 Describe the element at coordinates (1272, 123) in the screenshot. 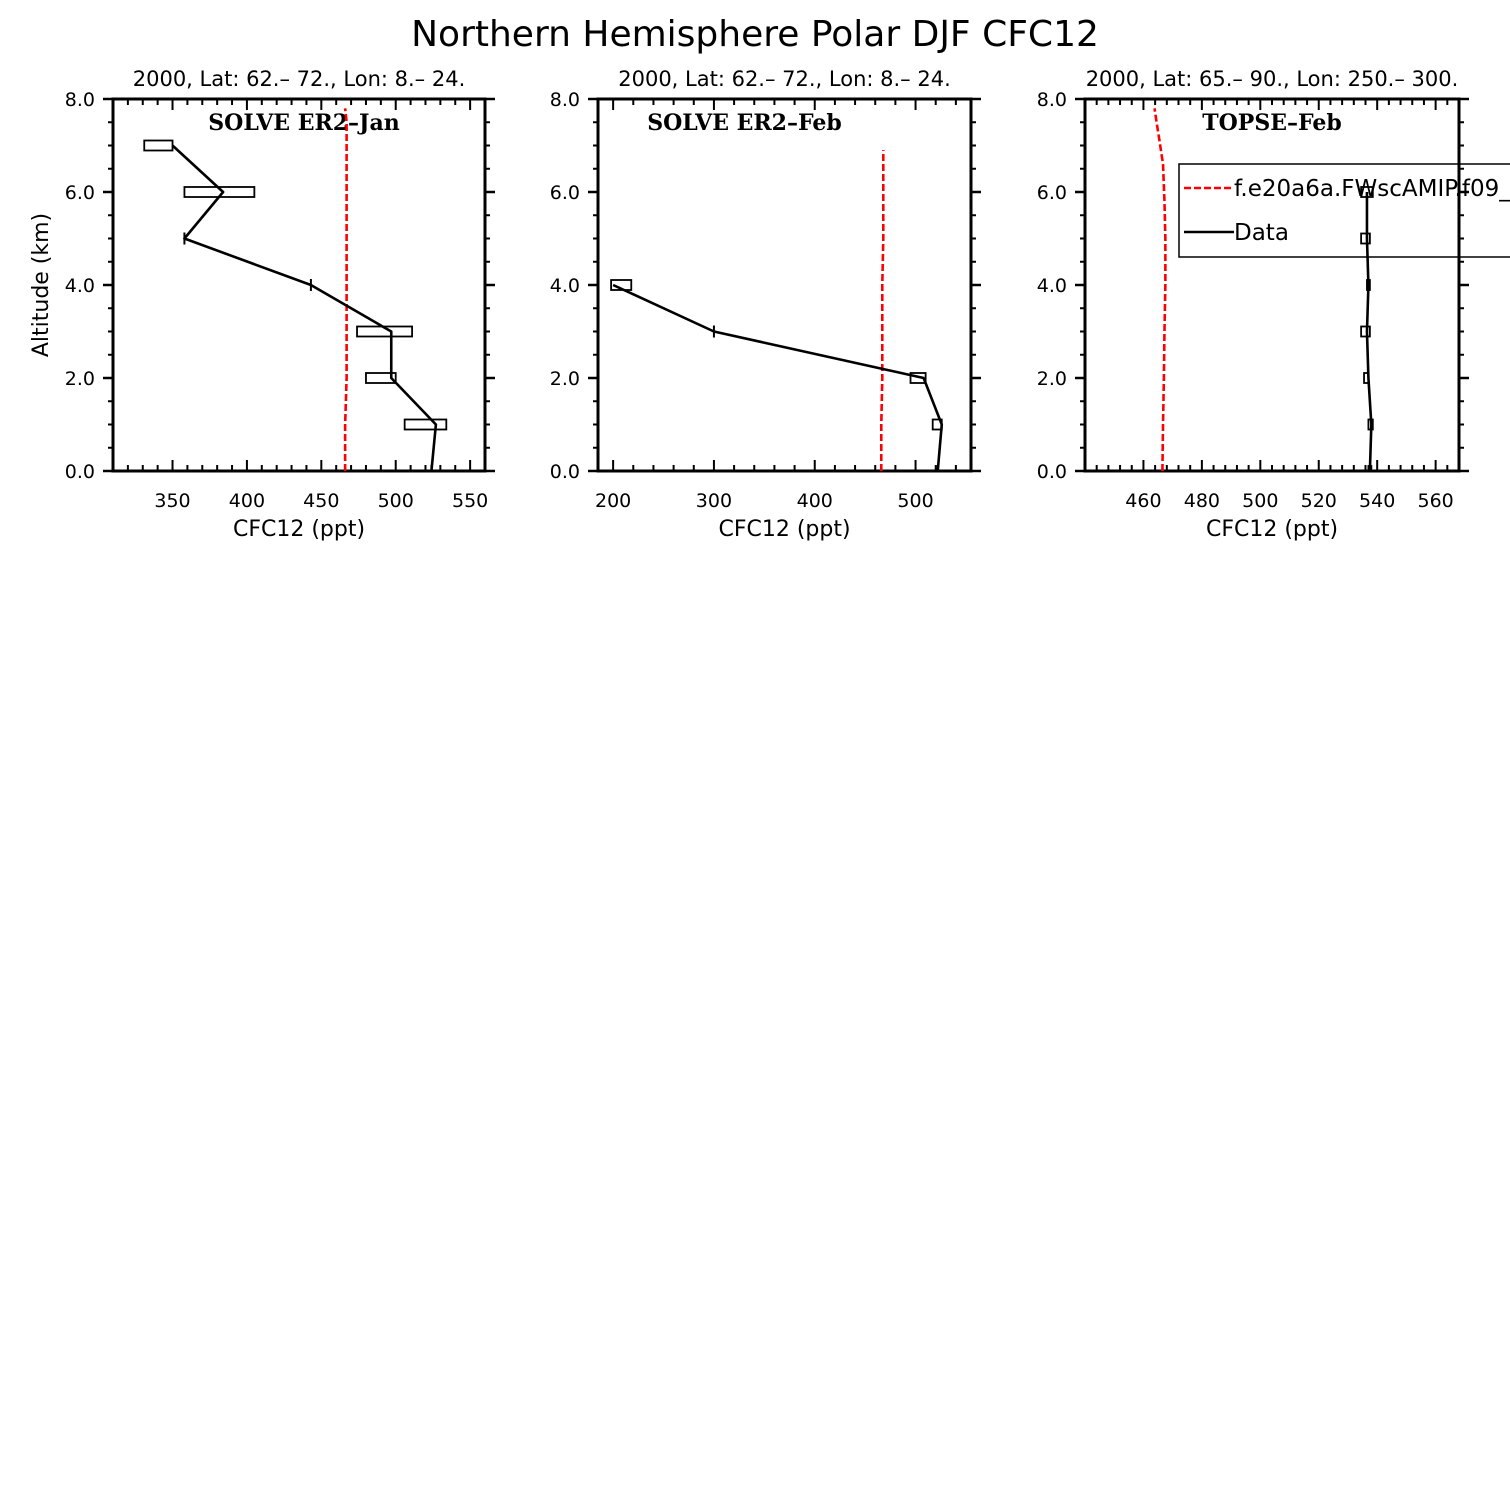

I see `panel-label: TOPSE–Feb` at that location.